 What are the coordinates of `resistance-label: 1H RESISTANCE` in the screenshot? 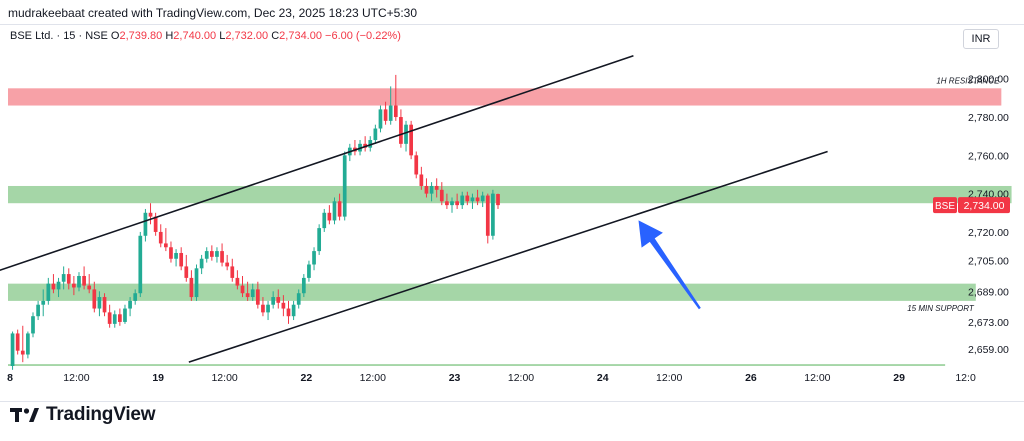 It's located at (968, 80).